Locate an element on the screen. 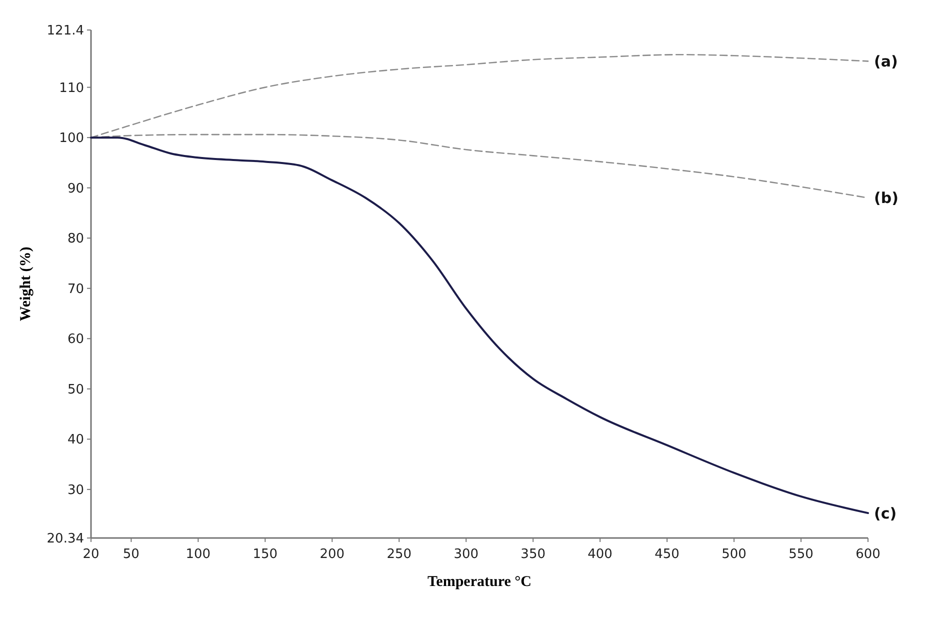 This screenshot has width=936, height=620. x-axis-title: Temperature °C is located at coordinates (480, 582).